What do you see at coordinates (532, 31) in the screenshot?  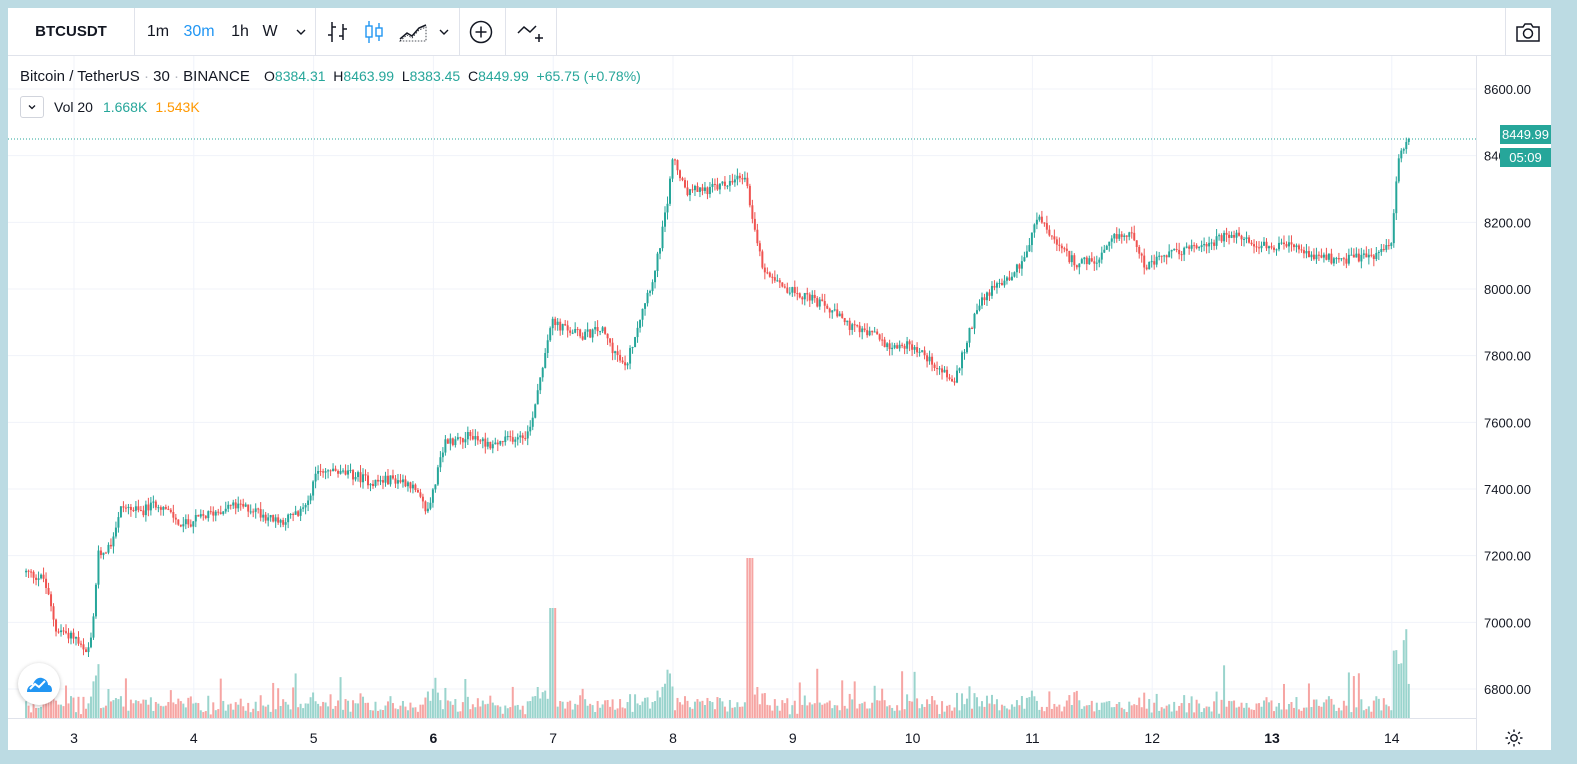 I see `compare-button` at bounding box center [532, 31].